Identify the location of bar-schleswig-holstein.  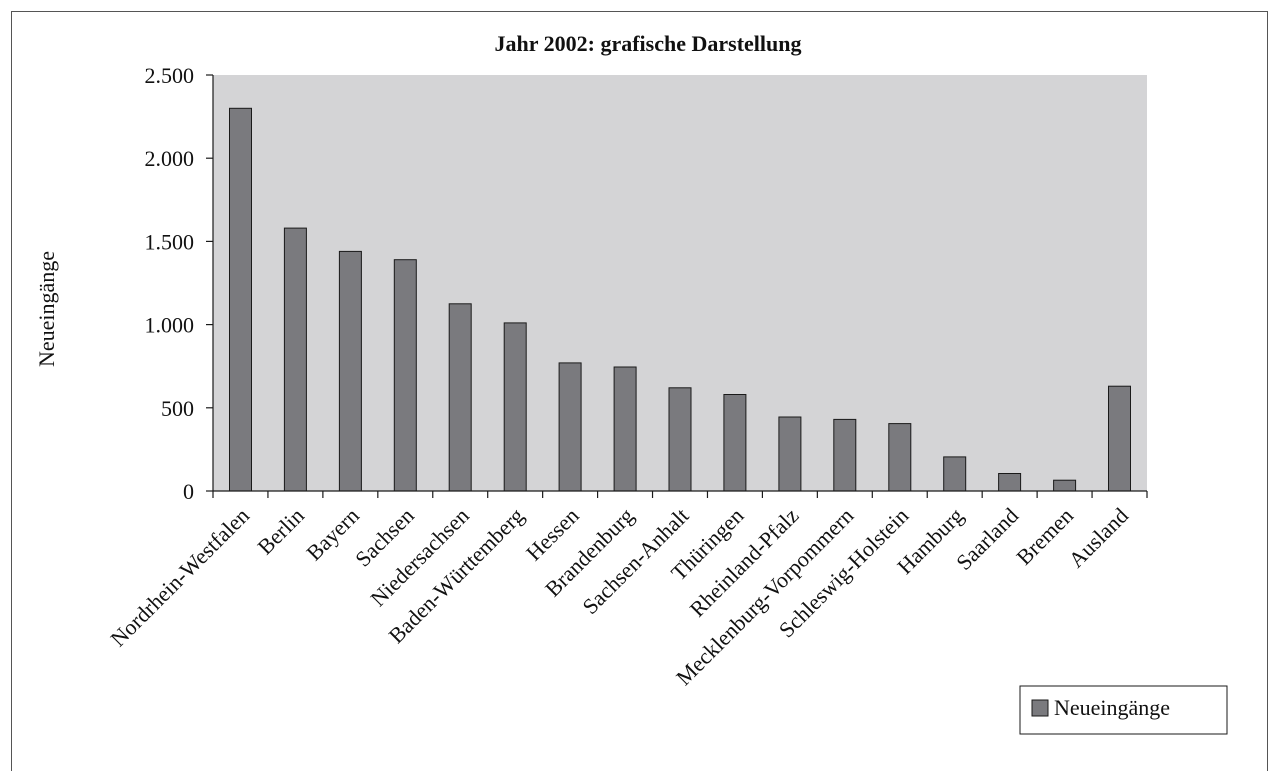
(900, 457).